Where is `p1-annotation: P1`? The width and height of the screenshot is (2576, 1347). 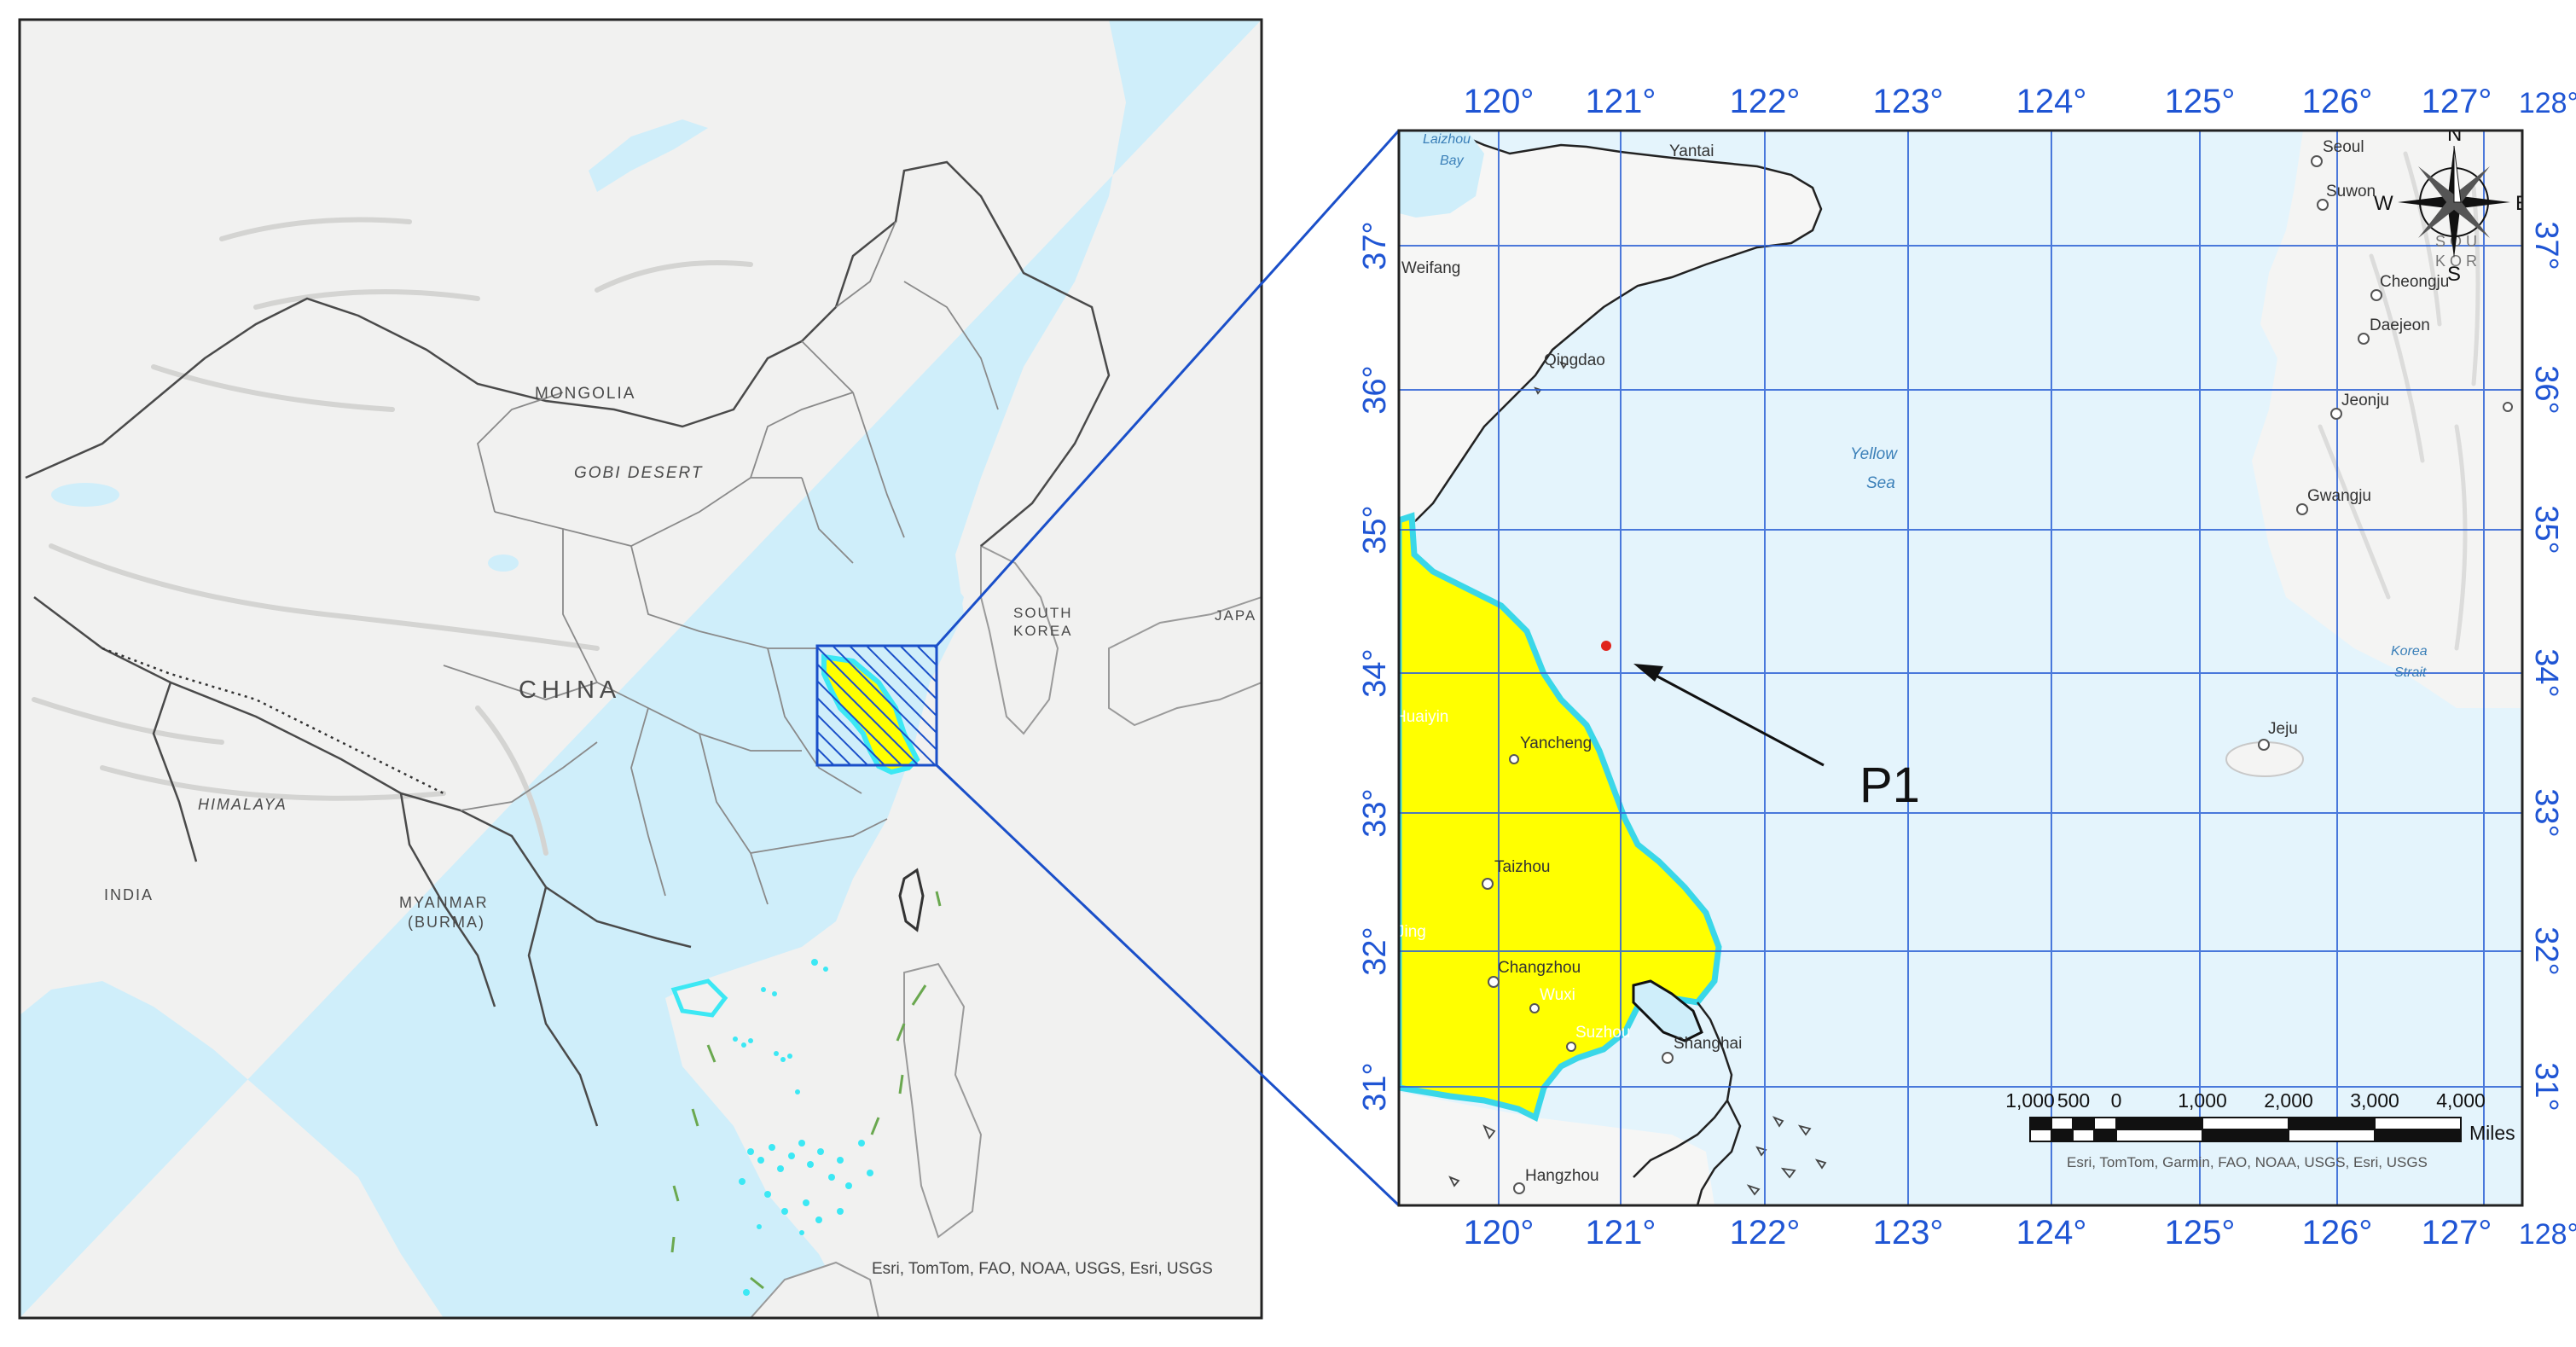 p1-annotation: P1 is located at coordinates (1760, 727).